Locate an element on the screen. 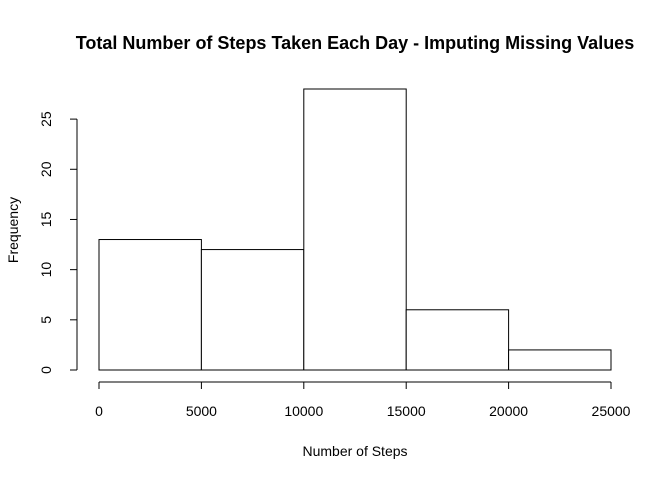  y-tick-label: 0 is located at coordinates (46, 370).